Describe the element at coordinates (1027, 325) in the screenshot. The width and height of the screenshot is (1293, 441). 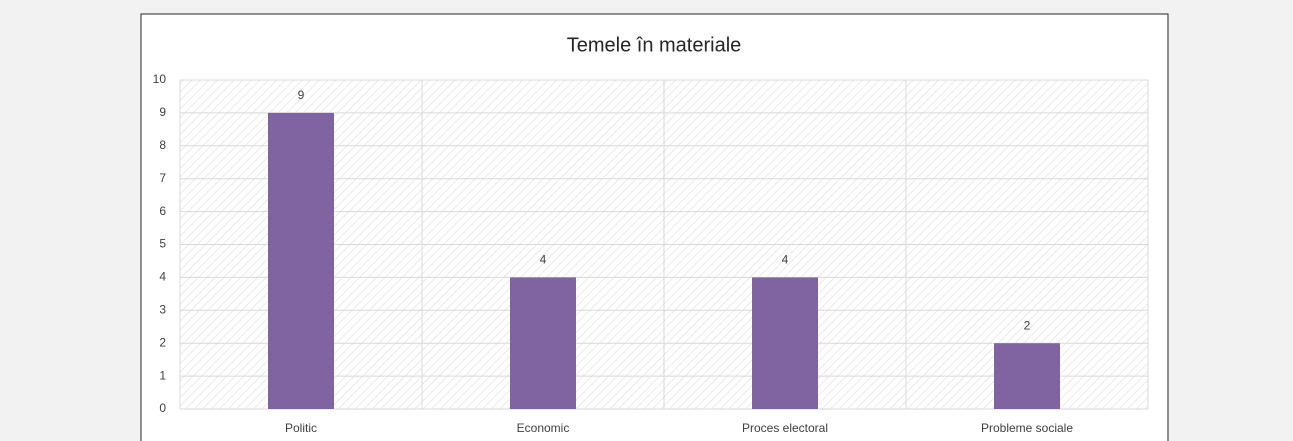
I see `data-label: 2` at that location.